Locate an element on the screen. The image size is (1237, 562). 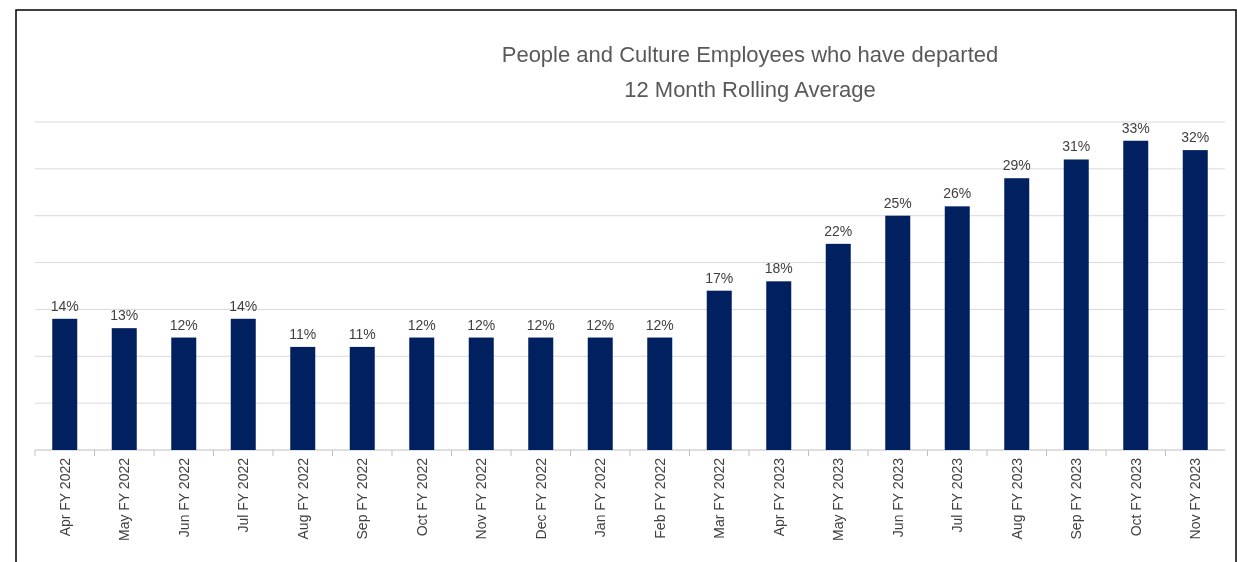
x-tick-label: Jul FY 2023 is located at coordinates (957, 495).